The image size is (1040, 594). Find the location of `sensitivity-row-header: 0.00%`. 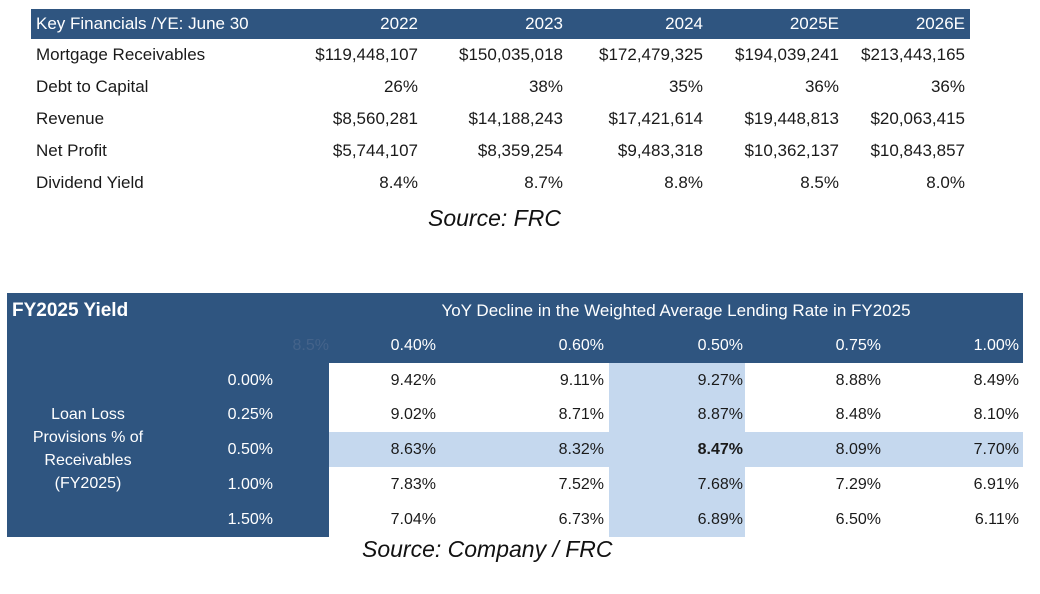

sensitivity-row-header: 0.00% is located at coordinates (250, 380).